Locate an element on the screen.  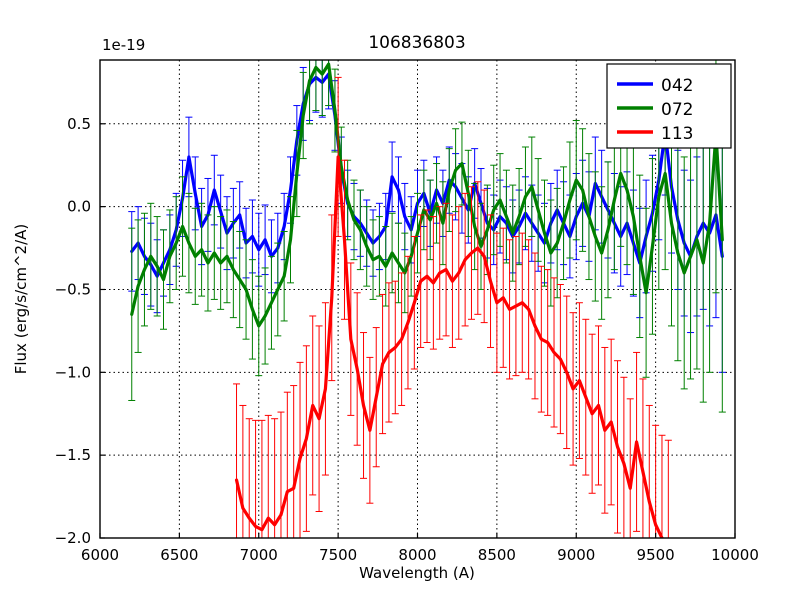
x-axis-label: Wavelength (A) is located at coordinates (417, 573).